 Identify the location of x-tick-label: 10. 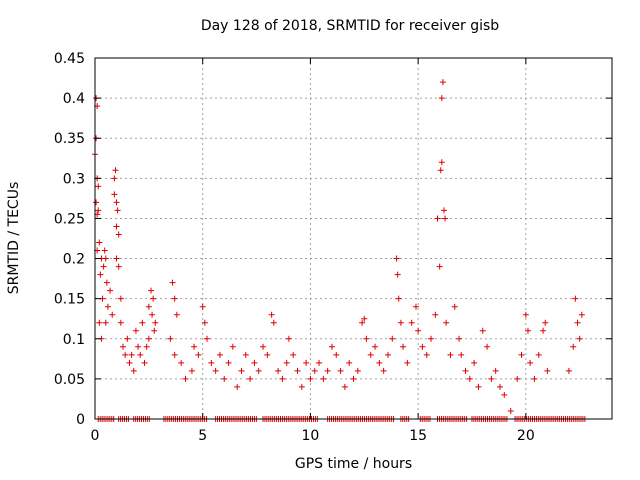
(311, 436).